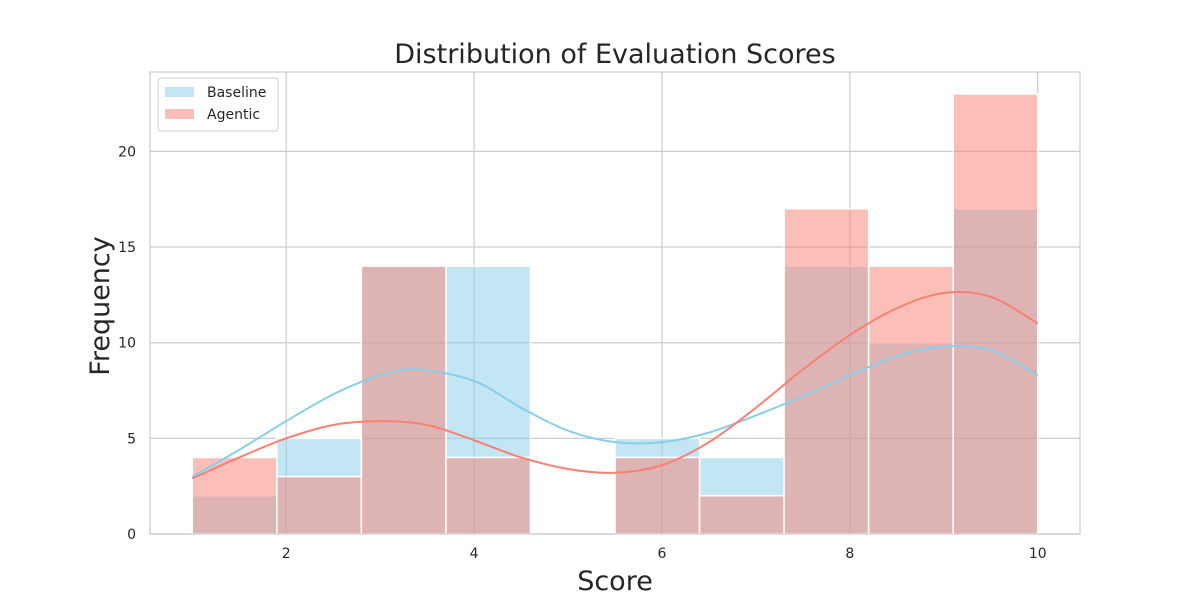  What do you see at coordinates (131, 535) in the screenshot?
I see `y-tick-label: 0` at bounding box center [131, 535].